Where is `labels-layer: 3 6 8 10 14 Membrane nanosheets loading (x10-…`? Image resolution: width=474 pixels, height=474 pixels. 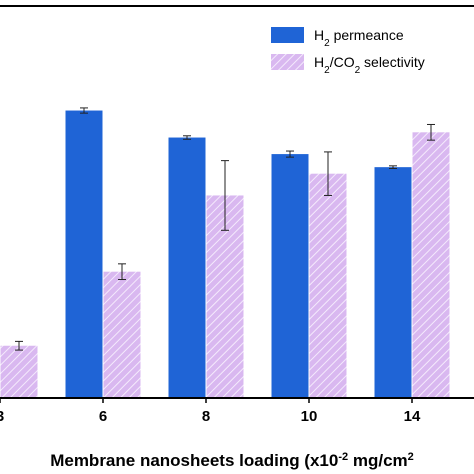
labels-layer: 3 6 8 10 14 Membrane nanosheets loading (x10-… is located at coordinates (210, 439).